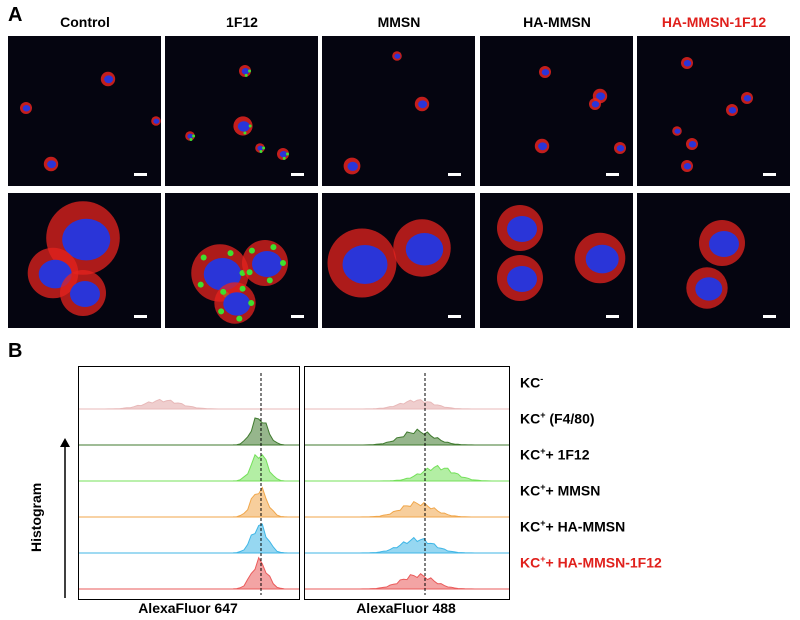  What do you see at coordinates (36, 517) in the screenshot?
I see `histogram-y-label: Histogram` at bounding box center [36, 517].